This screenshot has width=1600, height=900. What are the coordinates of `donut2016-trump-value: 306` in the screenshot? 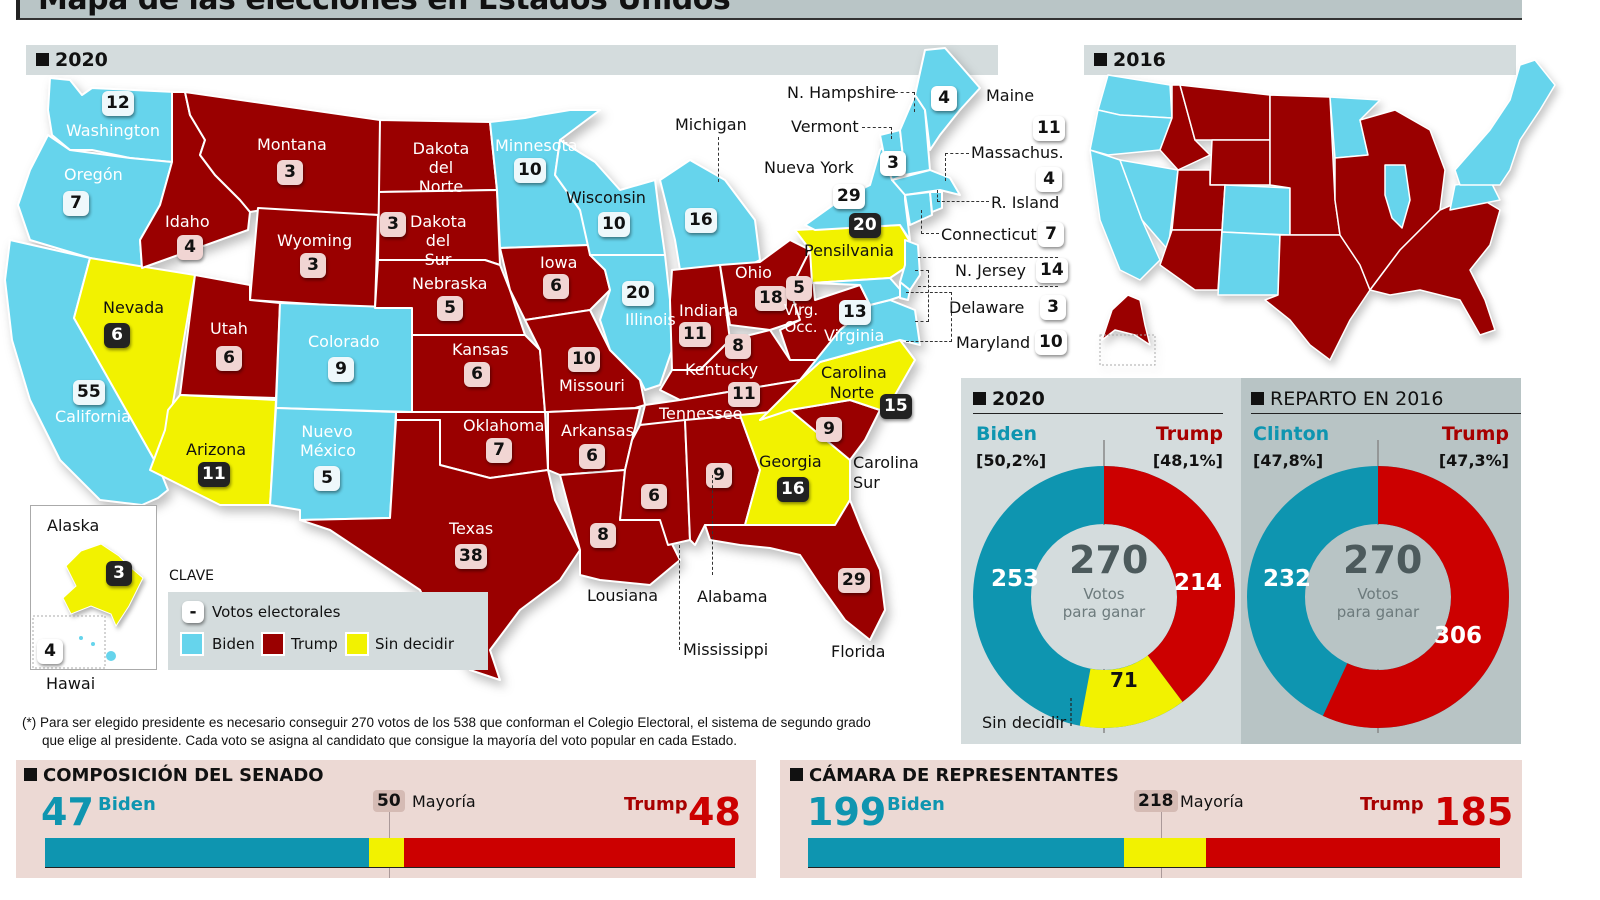 It's located at (1458, 636).